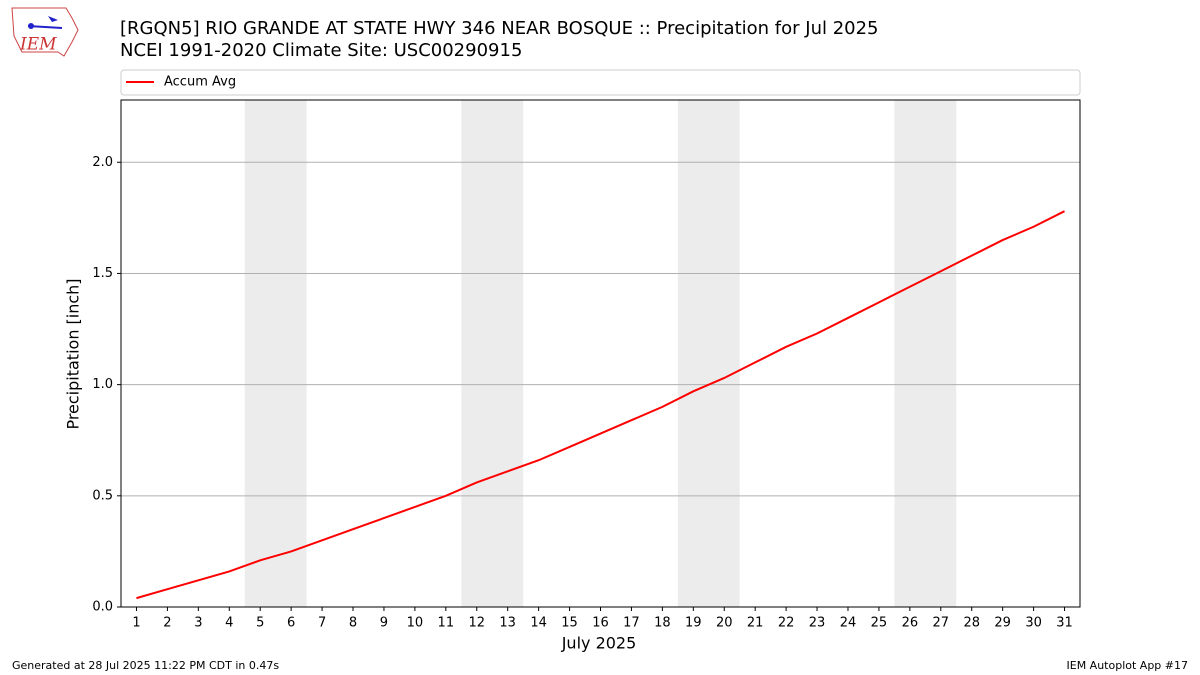 Image resolution: width=1200 pixels, height=675 pixels. What do you see at coordinates (291, 623) in the screenshot?
I see `x-tick-label: 6` at bounding box center [291, 623].